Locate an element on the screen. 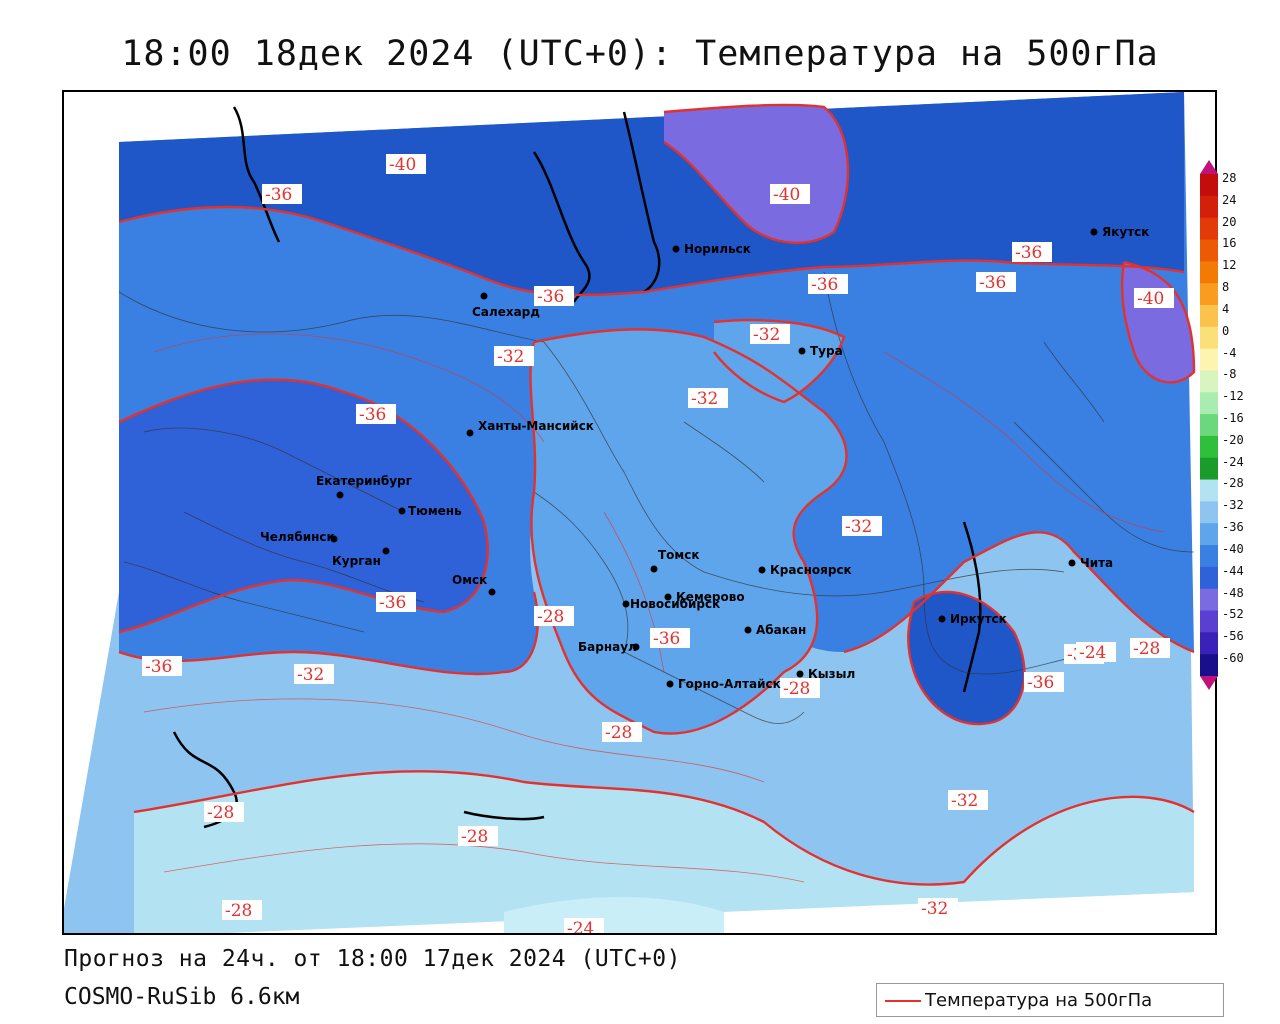 The width and height of the screenshot is (1280, 1024). city-marker: Горно-Алтайск is located at coordinates (723, 684).